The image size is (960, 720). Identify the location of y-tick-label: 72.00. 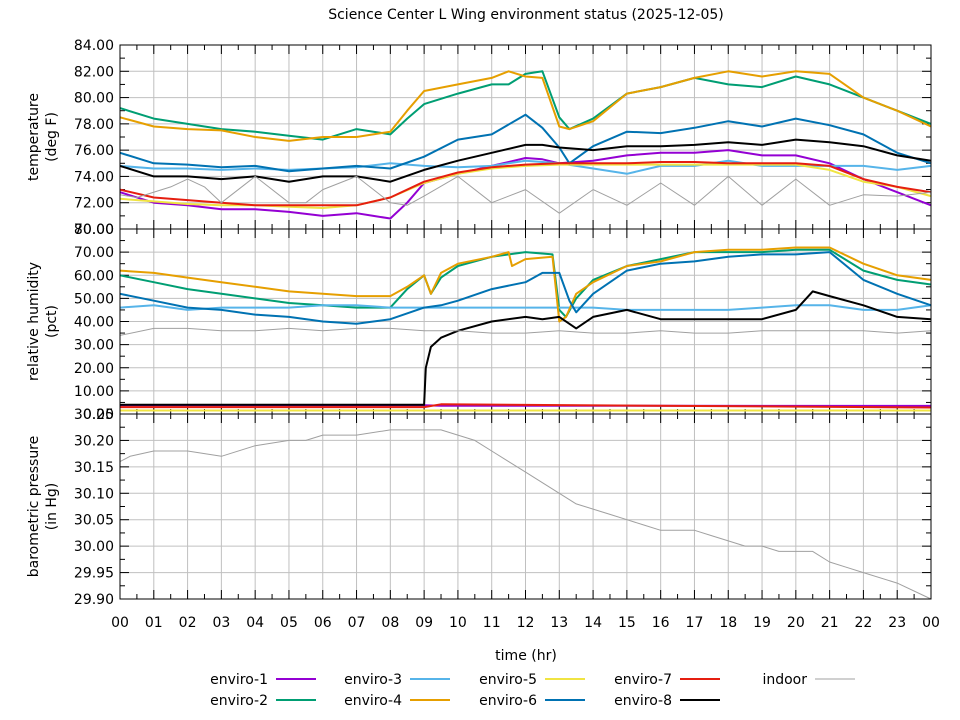
(94, 204).